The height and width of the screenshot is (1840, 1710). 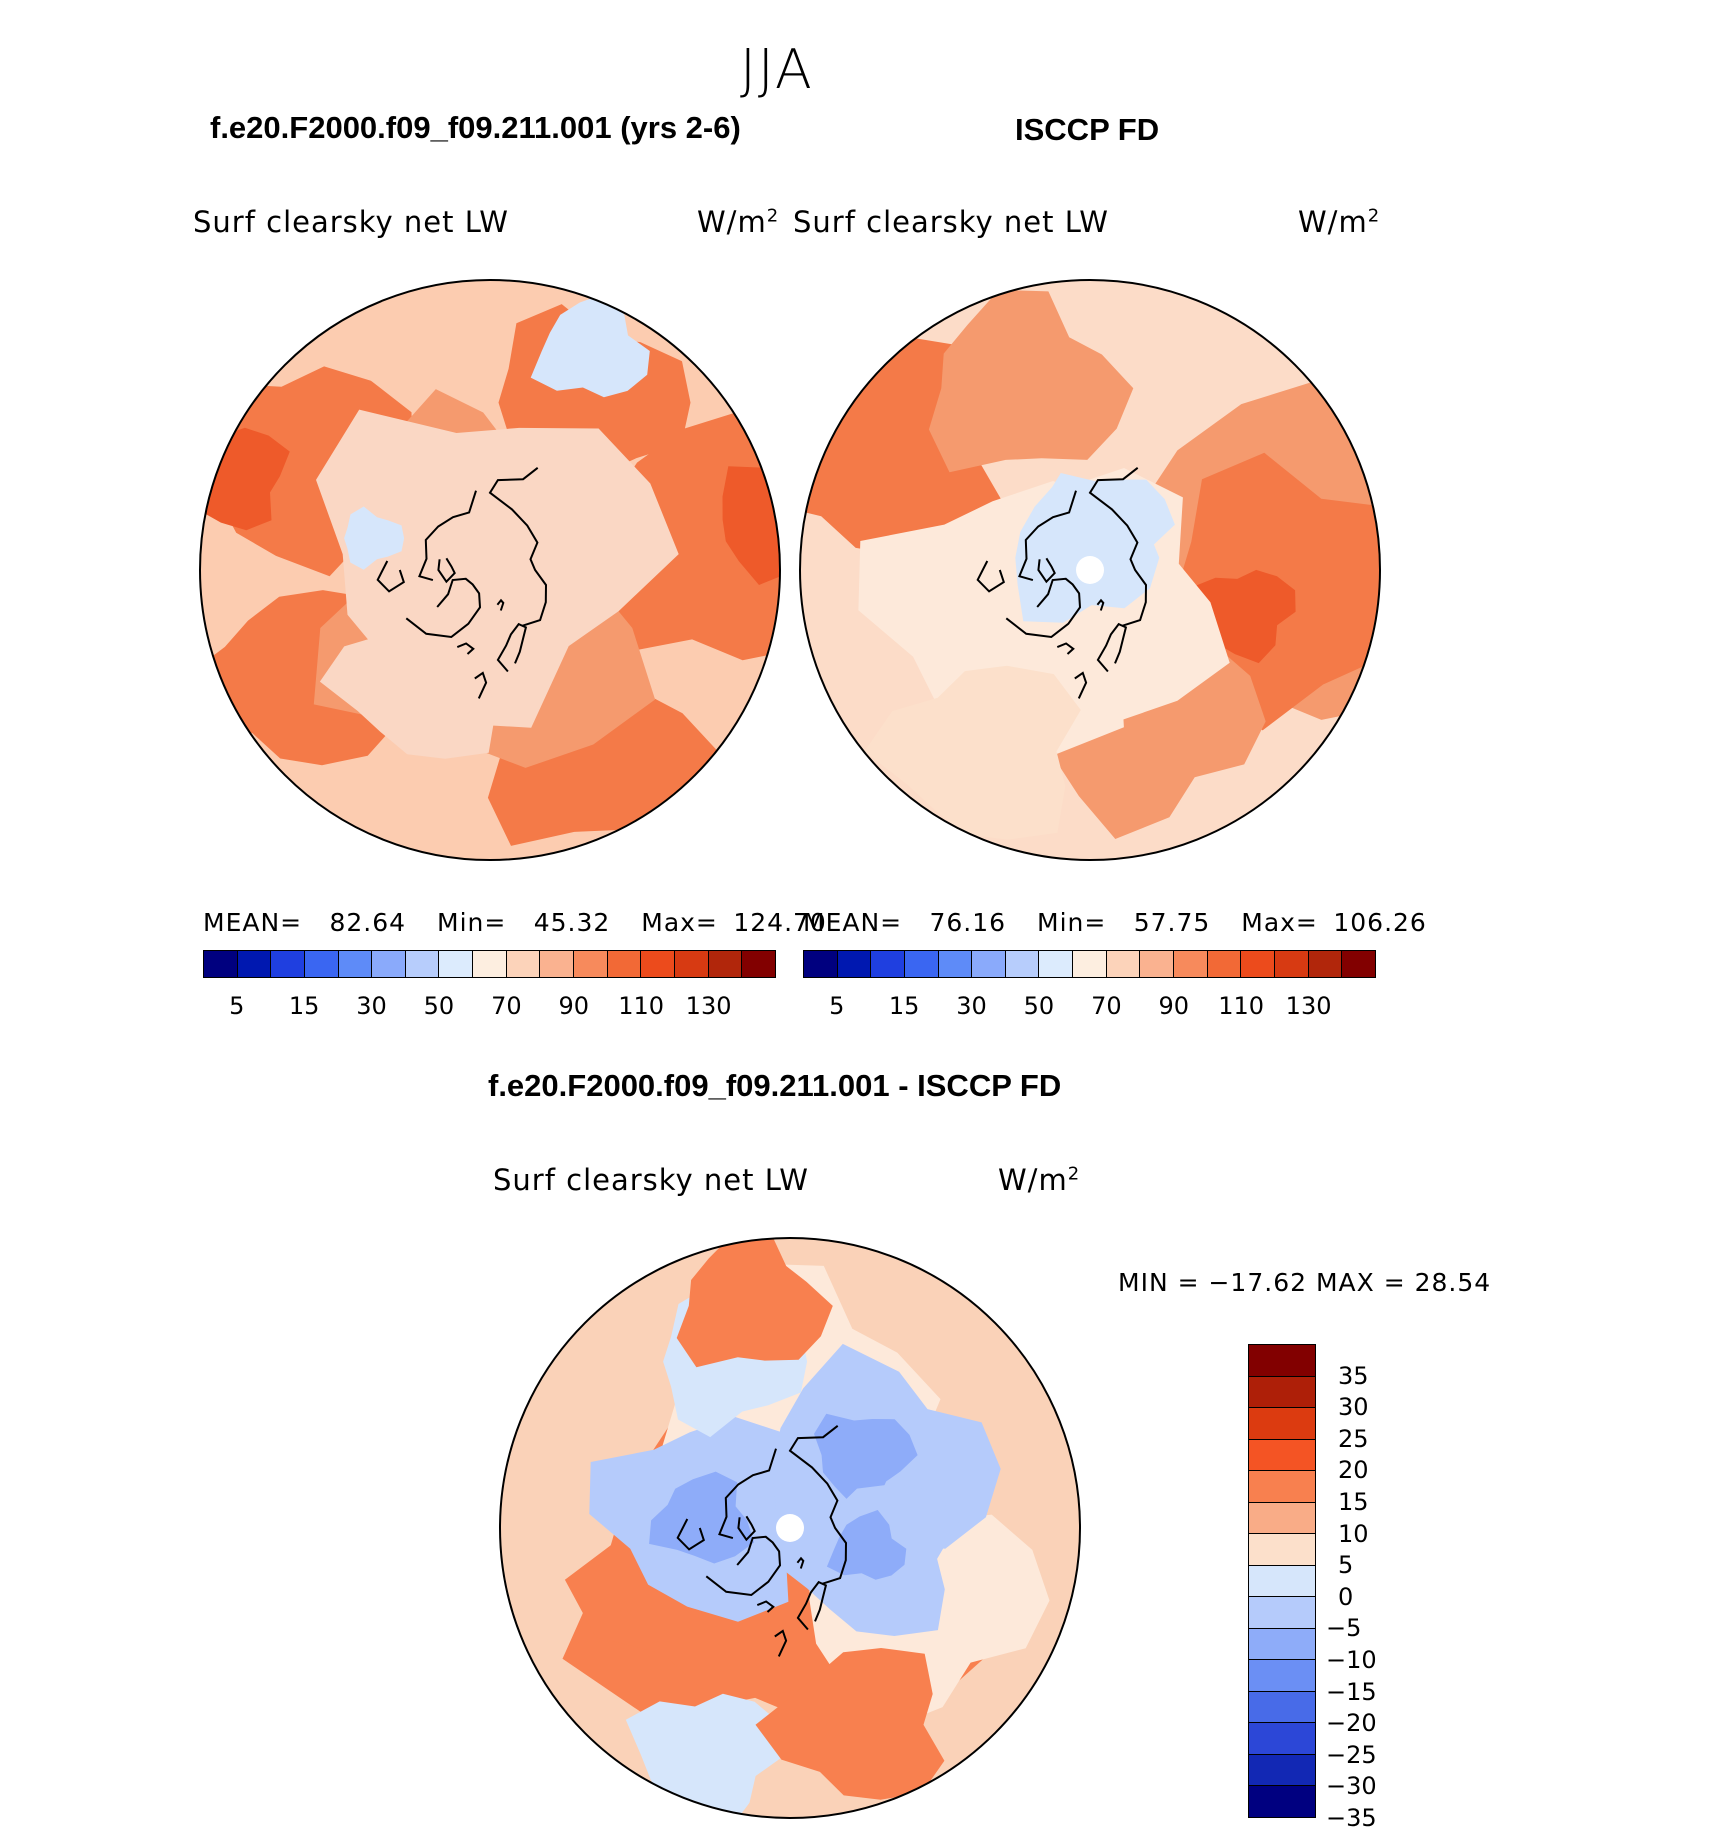 What do you see at coordinates (475, 127) in the screenshot?
I see `left-case-title: f.e20.F2000.f09_f09.211.001 (yrs 2-6)` at bounding box center [475, 127].